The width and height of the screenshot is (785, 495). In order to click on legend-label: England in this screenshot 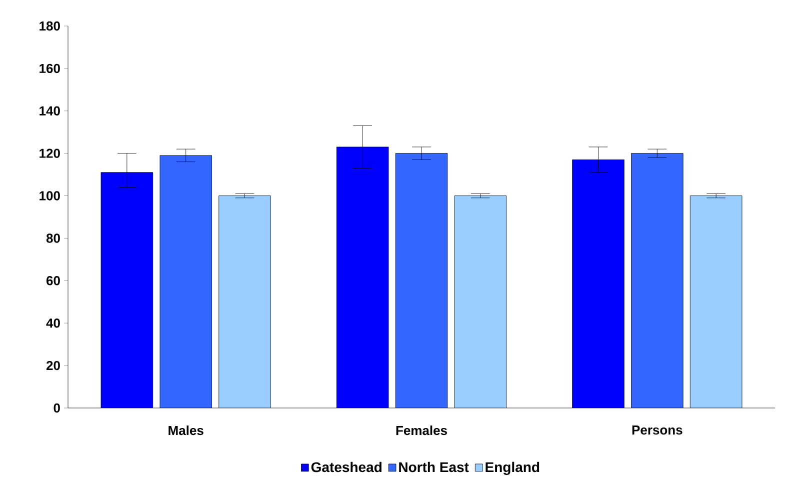, I will do `click(513, 468)`.